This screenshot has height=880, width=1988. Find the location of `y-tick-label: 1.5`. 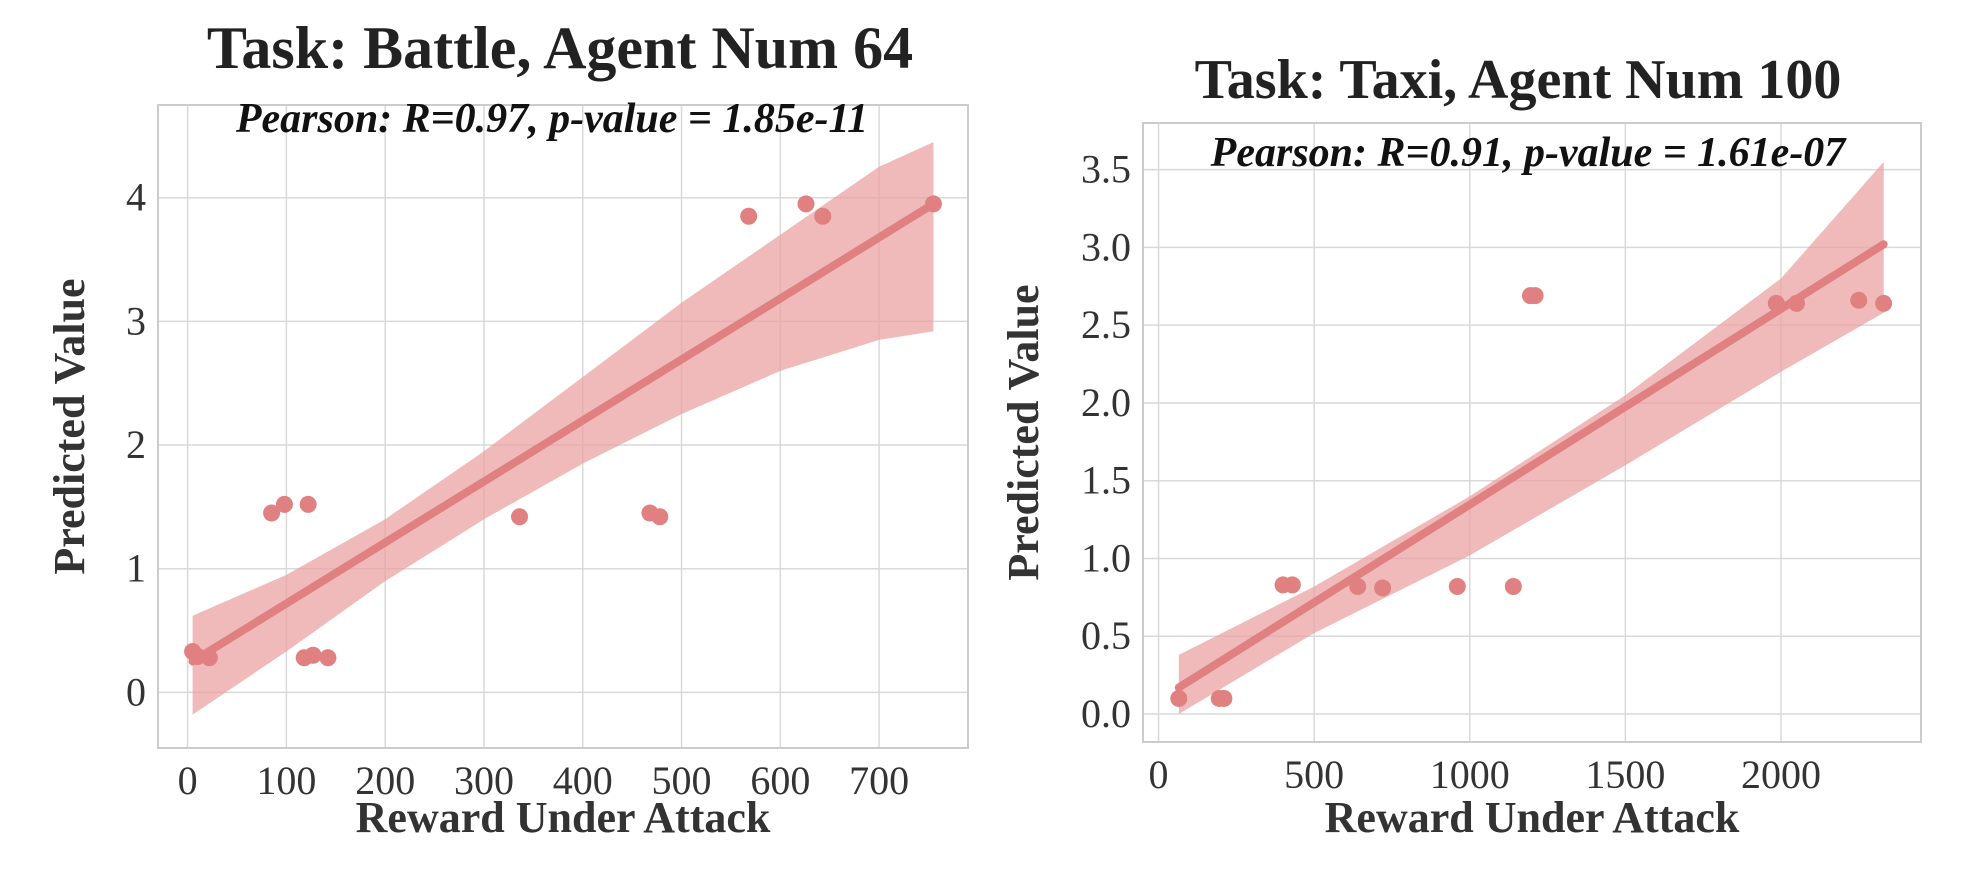

y-tick-label: 1.5 is located at coordinates (1106, 480).